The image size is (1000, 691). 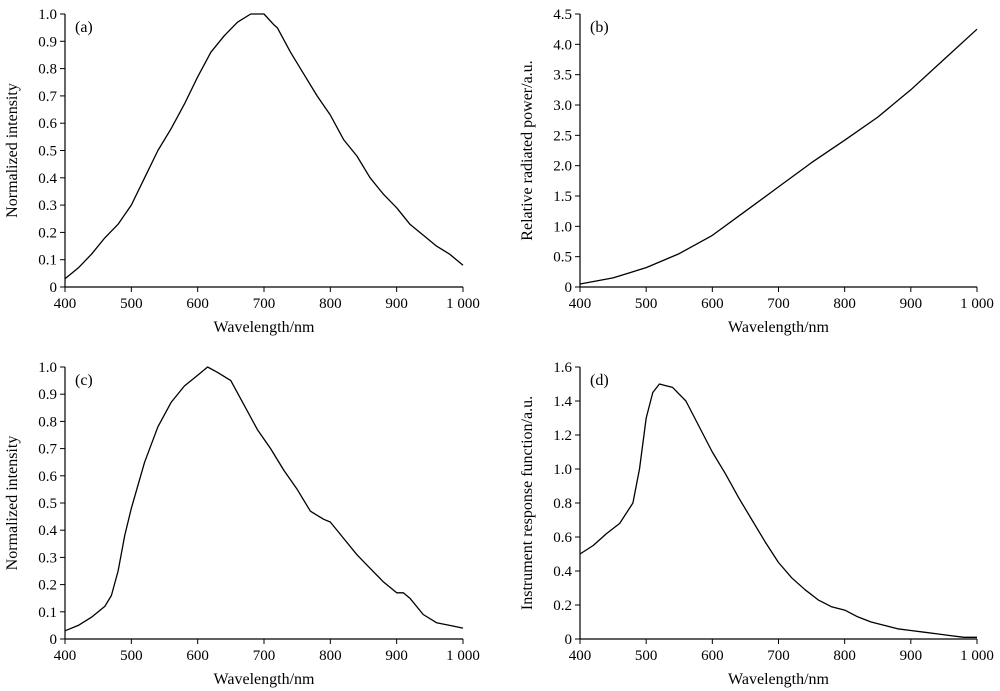 I want to click on y-tick-label: 1.6, so click(x=562, y=368).